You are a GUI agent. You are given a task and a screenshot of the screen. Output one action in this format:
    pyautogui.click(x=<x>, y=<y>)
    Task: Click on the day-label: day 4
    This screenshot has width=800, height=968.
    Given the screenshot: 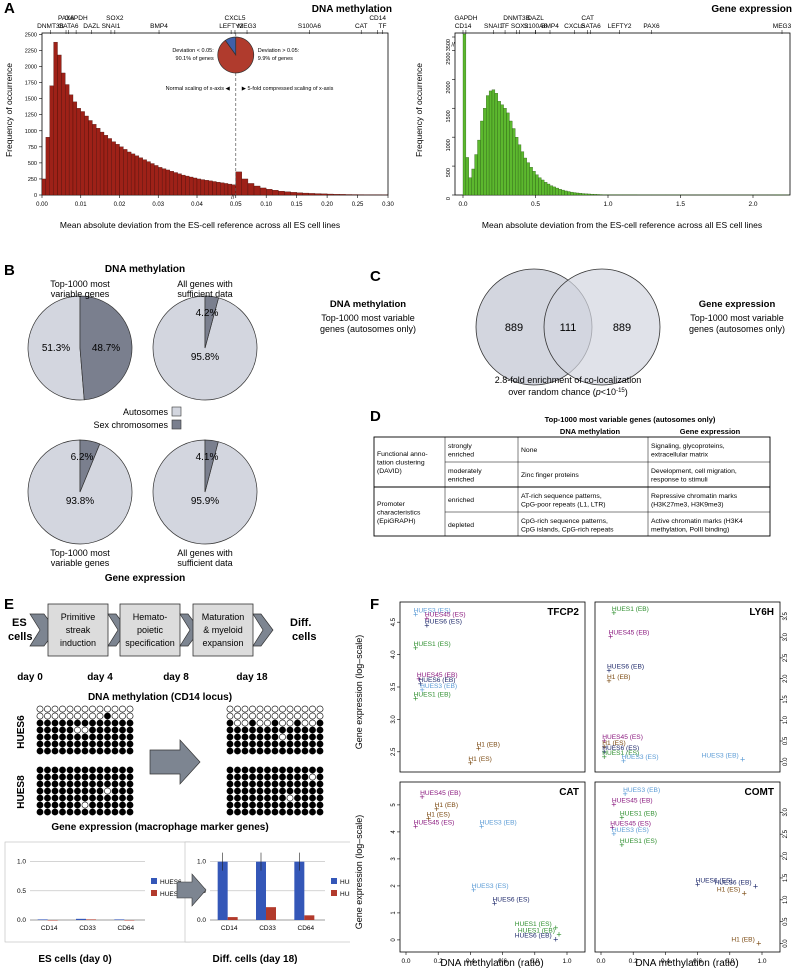 What is the action you would take?
    pyautogui.click(x=100, y=677)
    